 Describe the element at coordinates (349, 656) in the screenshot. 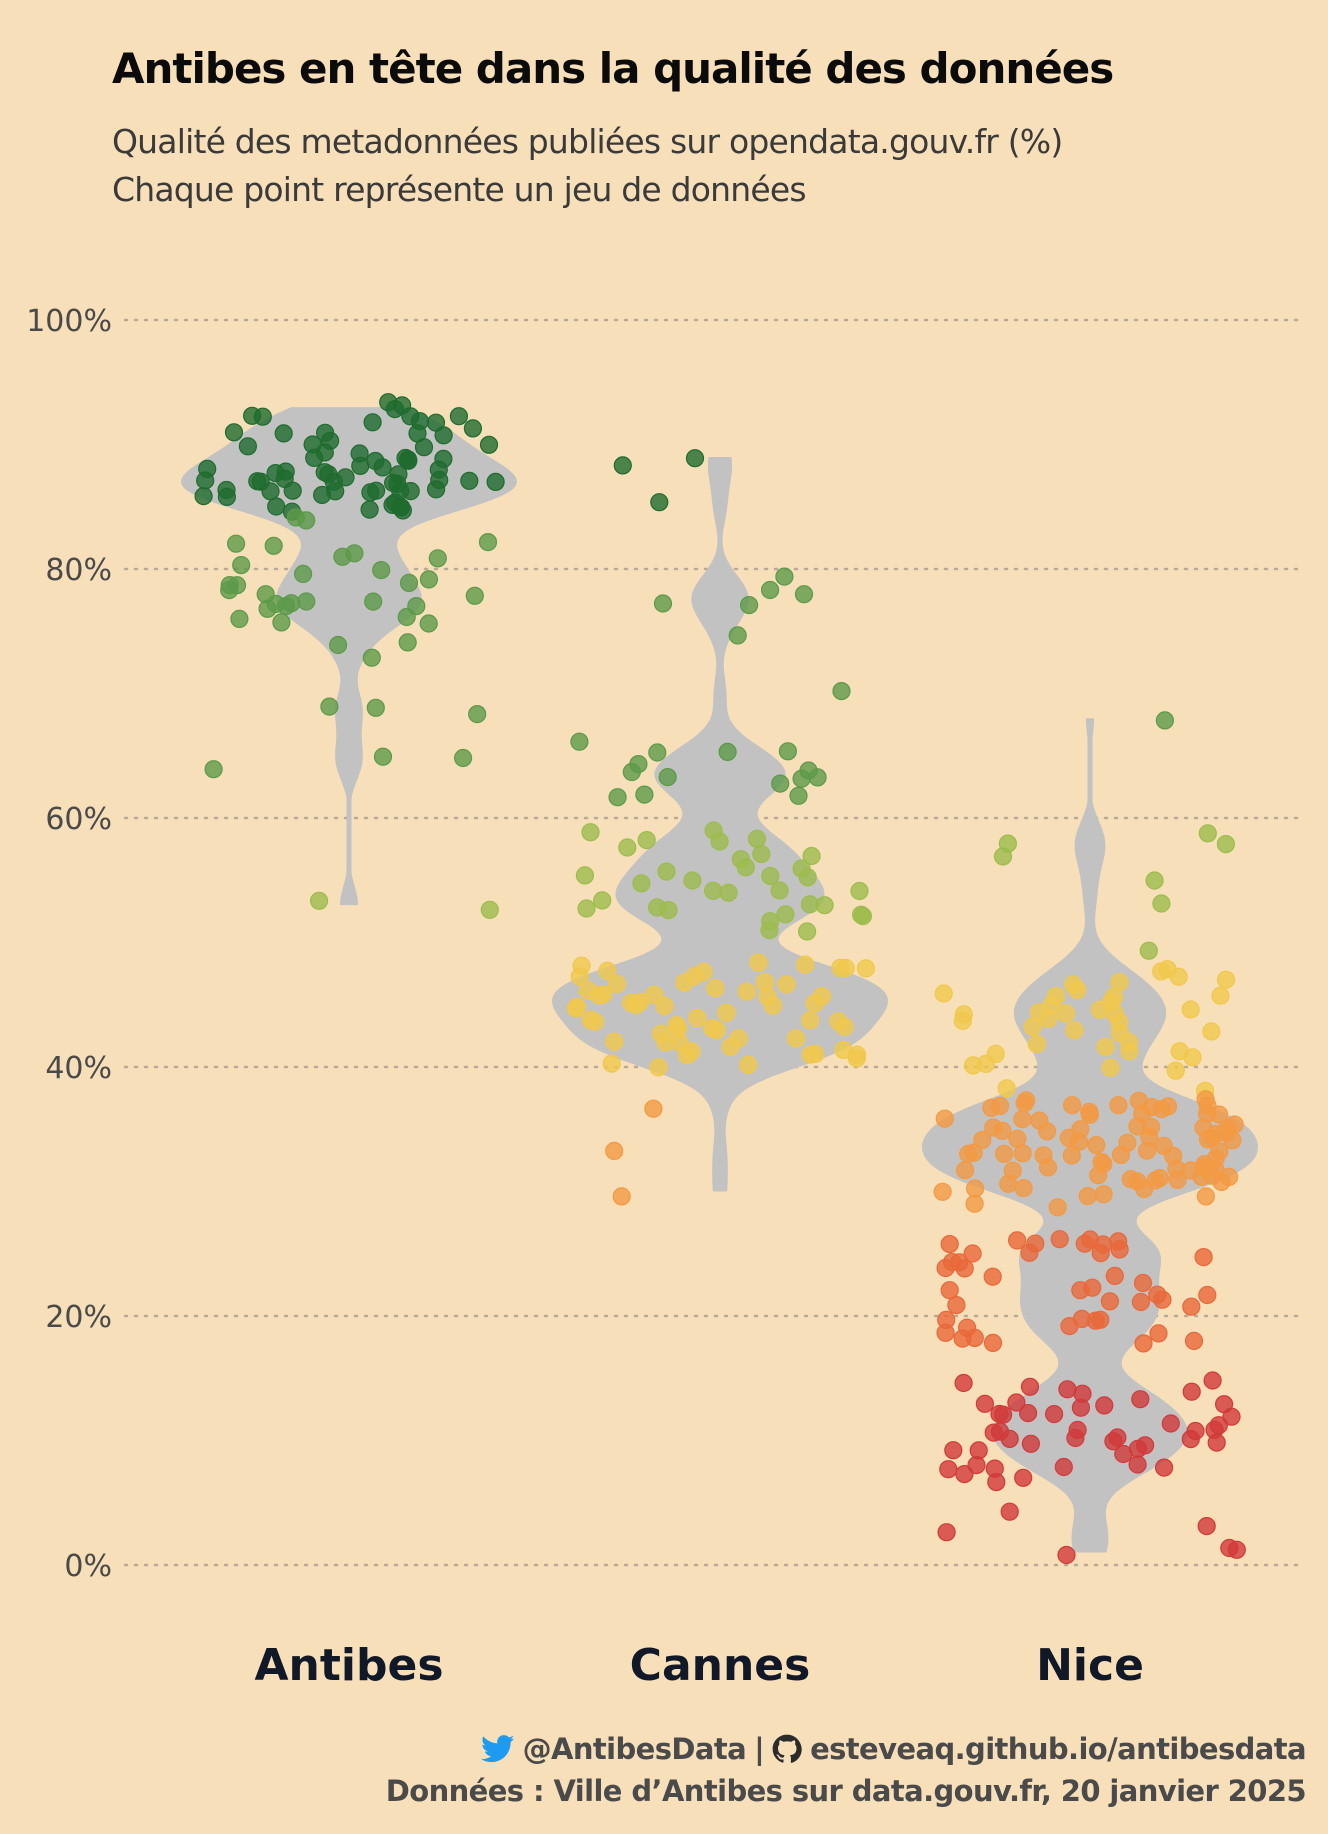

I see `violin-antibes` at that location.